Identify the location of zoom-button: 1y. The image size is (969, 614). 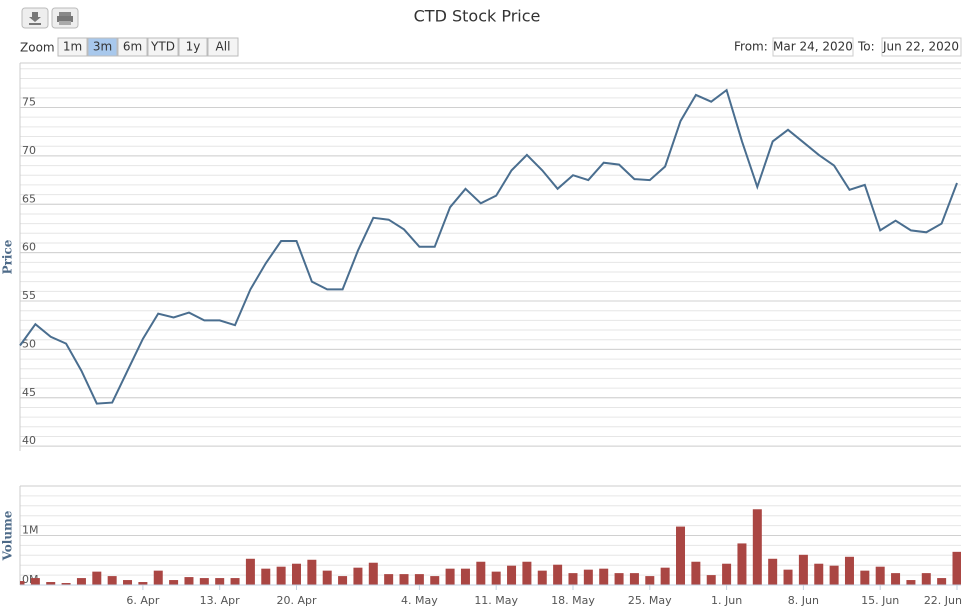
(193, 47).